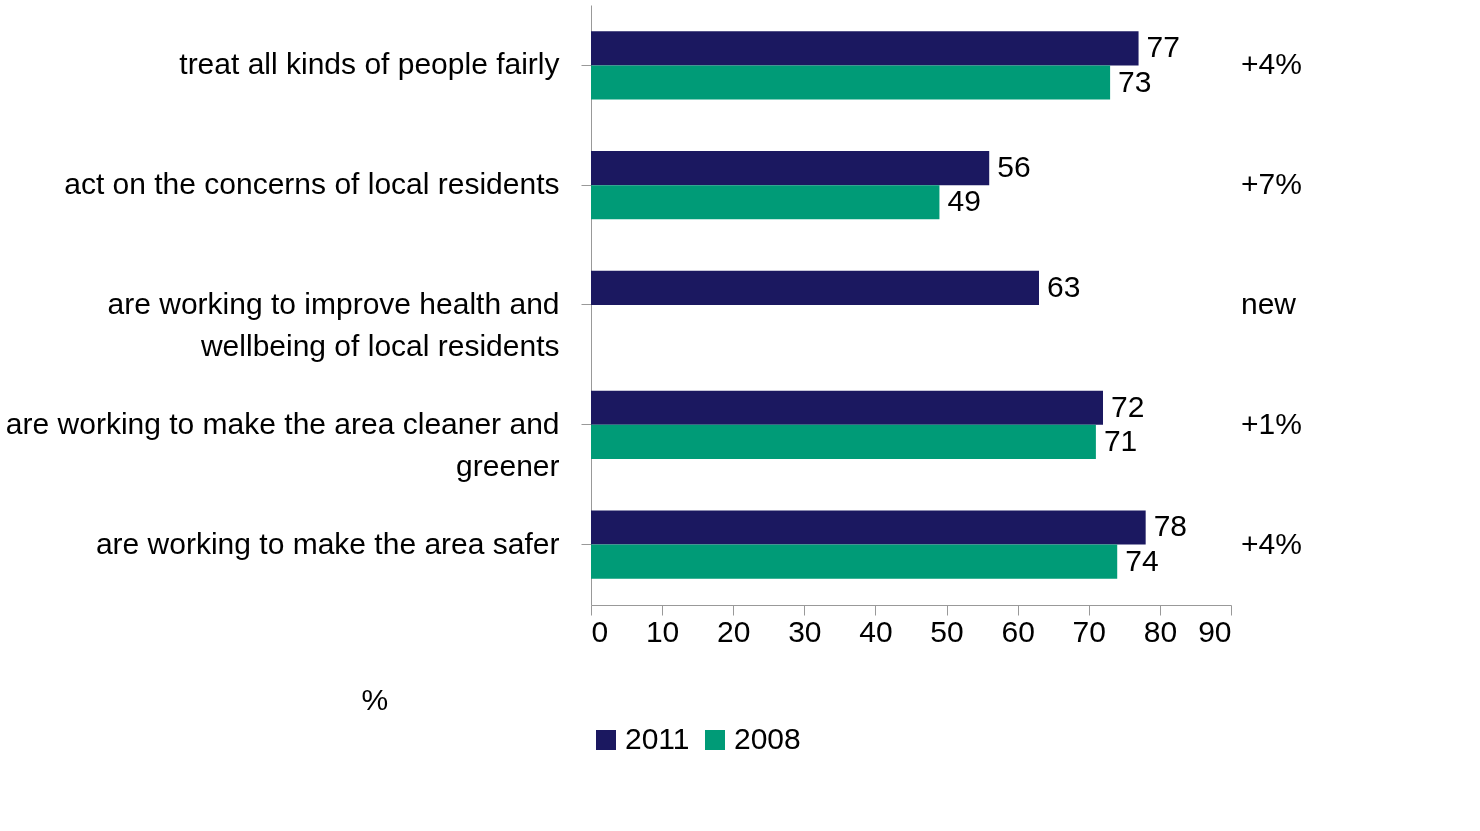 Image resolution: width=1480 pixels, height=831 pixels. I want to click on y-tick-label: treat all kinds of people fairly, so click(369, 64).